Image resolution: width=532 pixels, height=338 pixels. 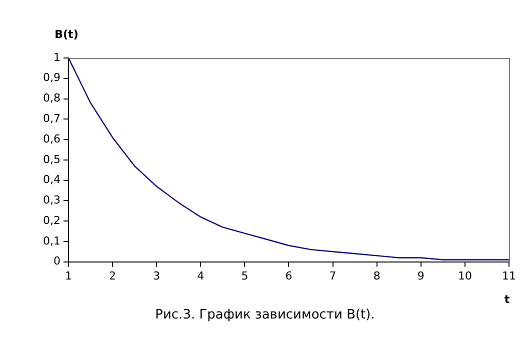 What do you see at coordinates (56, 57) in the screenshot?
I see `y-tick-label: 1` at bounding box center [56, 57].